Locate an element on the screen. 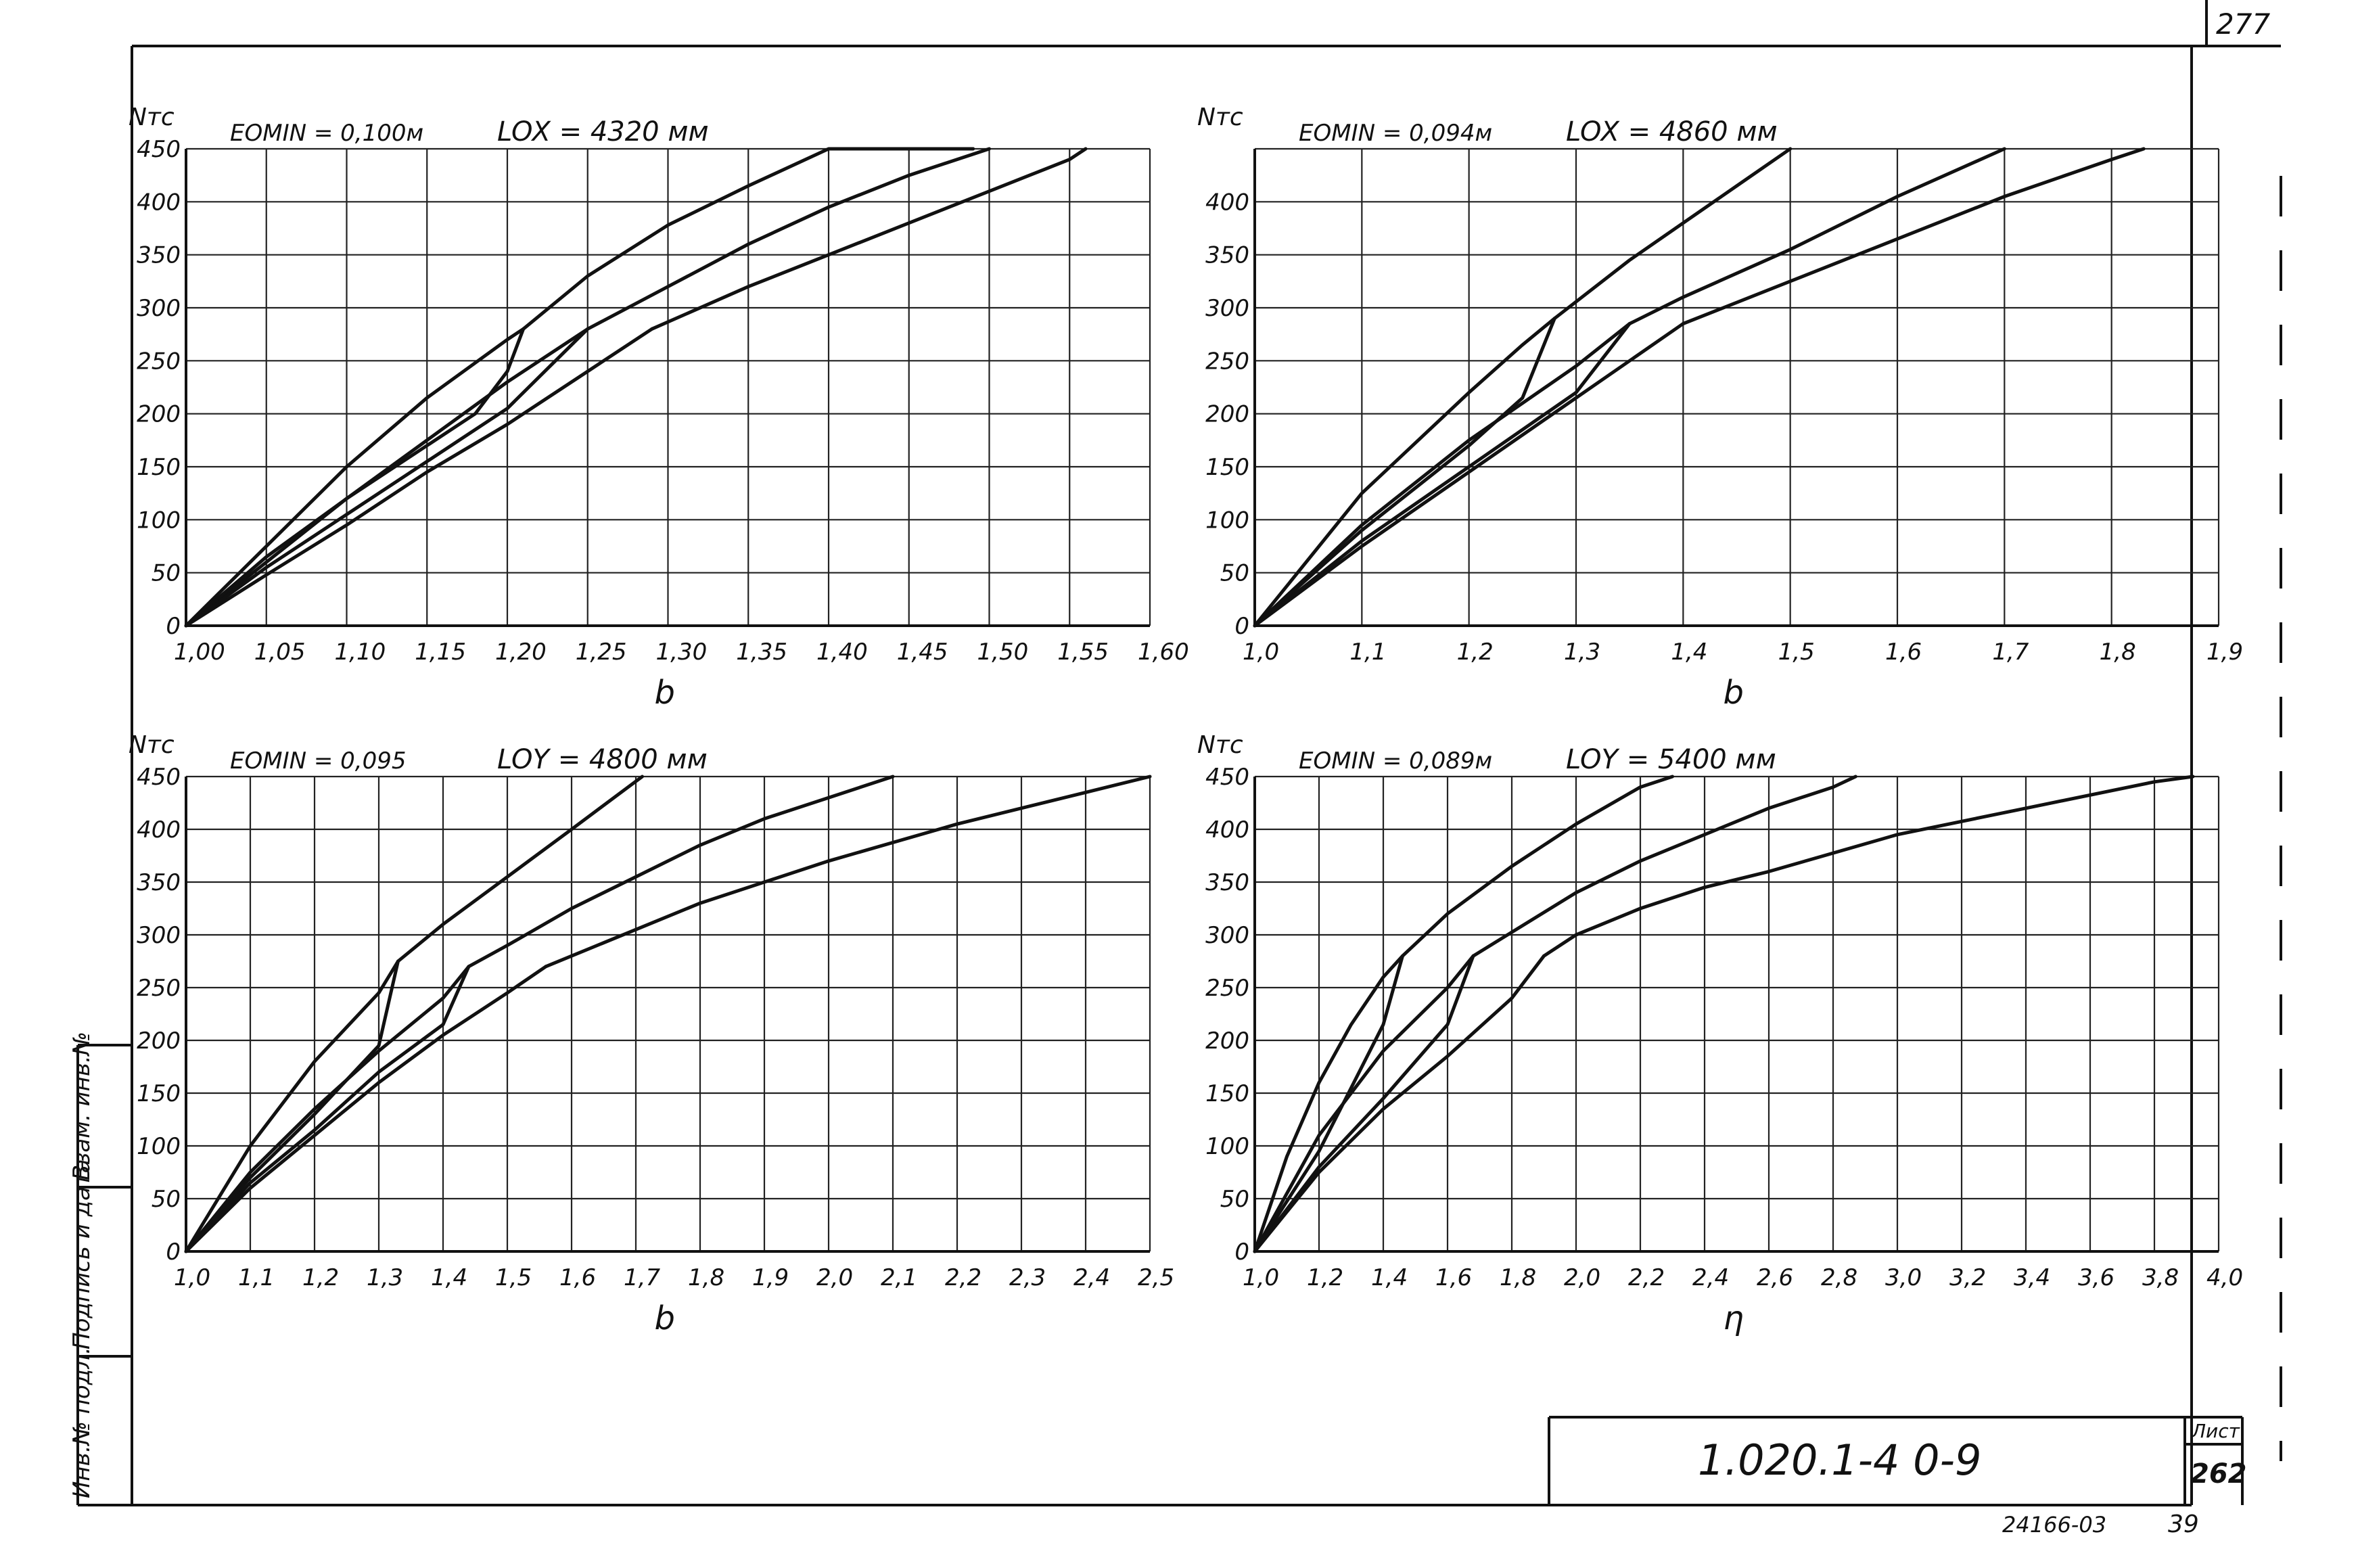 The width and height of the screenshot is (2358, 1568). x-tick-label: 1,10 is located at coordinates (361, 653).